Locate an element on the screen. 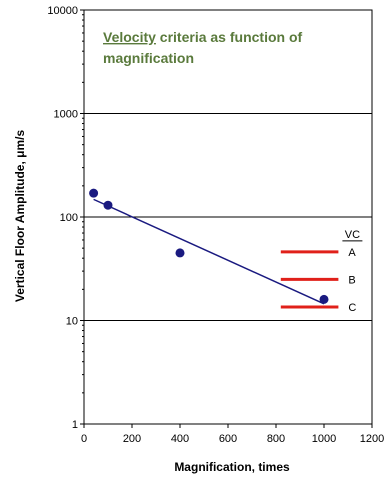 The image size is (388, 483). title-line: Velocity criteria as function of is located at coordinates (203, 37).